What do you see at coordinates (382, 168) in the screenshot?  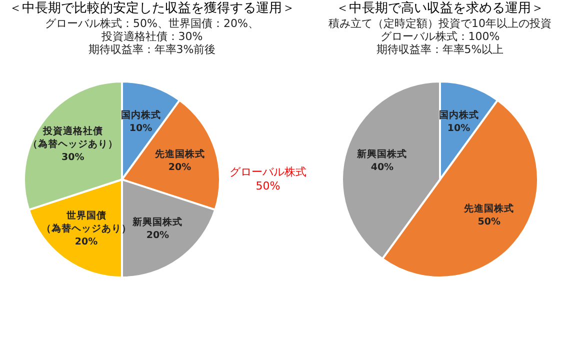 I see `data-label: 40%` at bounding box center [382, 168].